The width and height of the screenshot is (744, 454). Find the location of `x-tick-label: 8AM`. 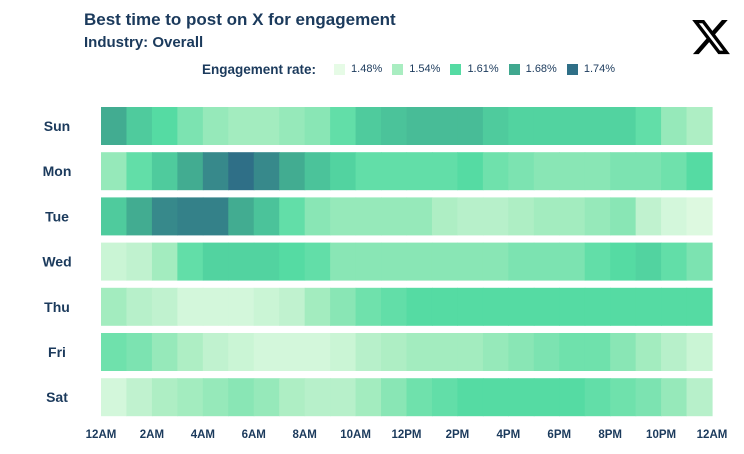

x-tick-label: 8AM is located at coordinates (305, 435).